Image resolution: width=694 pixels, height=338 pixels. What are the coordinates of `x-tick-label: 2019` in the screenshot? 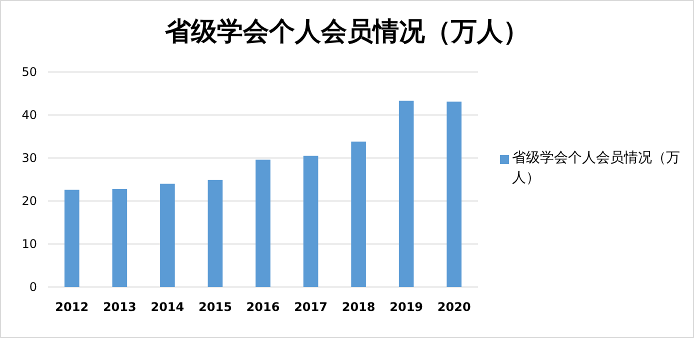 It's located at (407, 307).